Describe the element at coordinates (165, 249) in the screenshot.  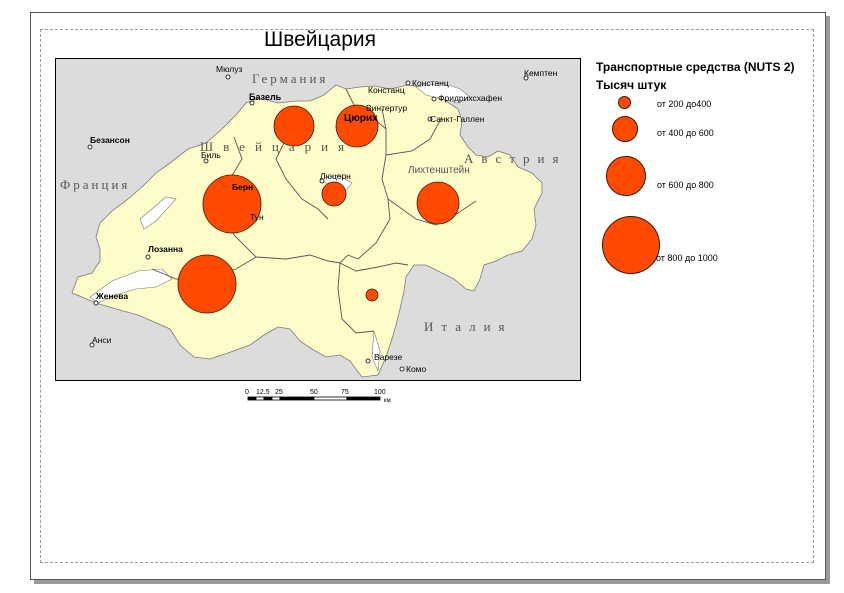
I see `city-label-lausanne: Лозанна` at that location.